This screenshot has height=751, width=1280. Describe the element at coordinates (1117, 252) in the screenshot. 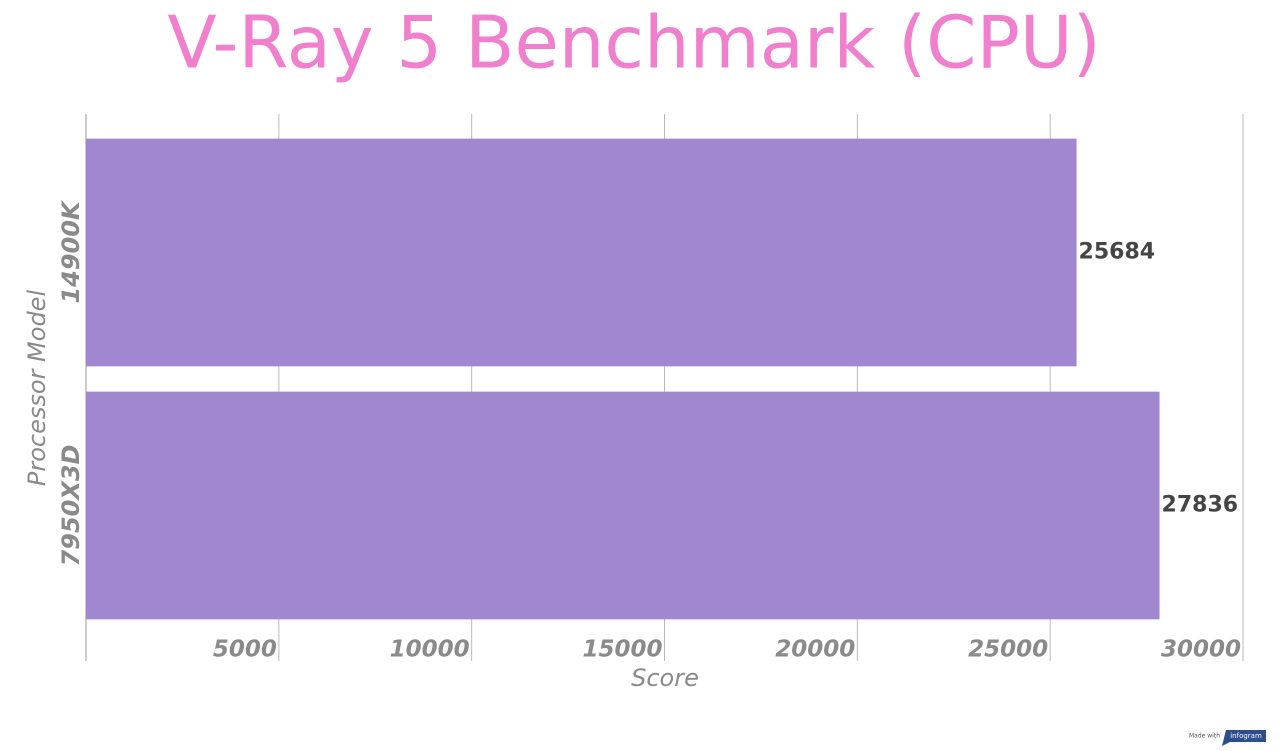

I see `value-label: 25684` at that location.